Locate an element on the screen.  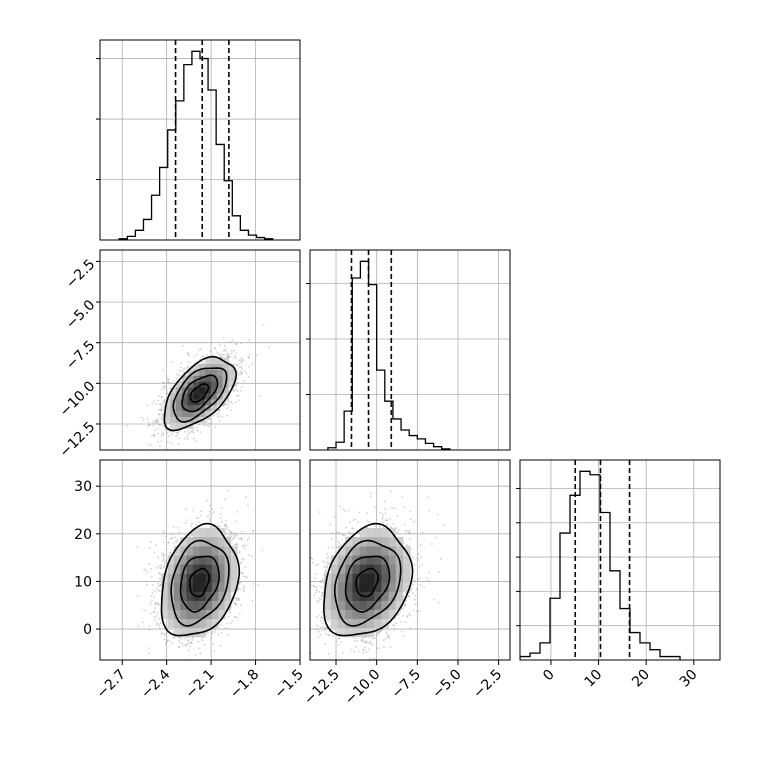
contour-line is located at coordinates (200, 579).